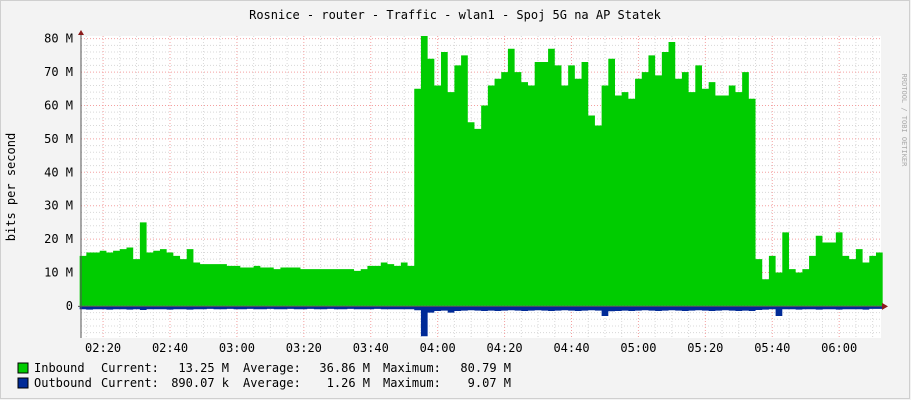 This screenshot has height=400, width=911. I want to click on x-tick-label: 05:40, so click(772, 348).